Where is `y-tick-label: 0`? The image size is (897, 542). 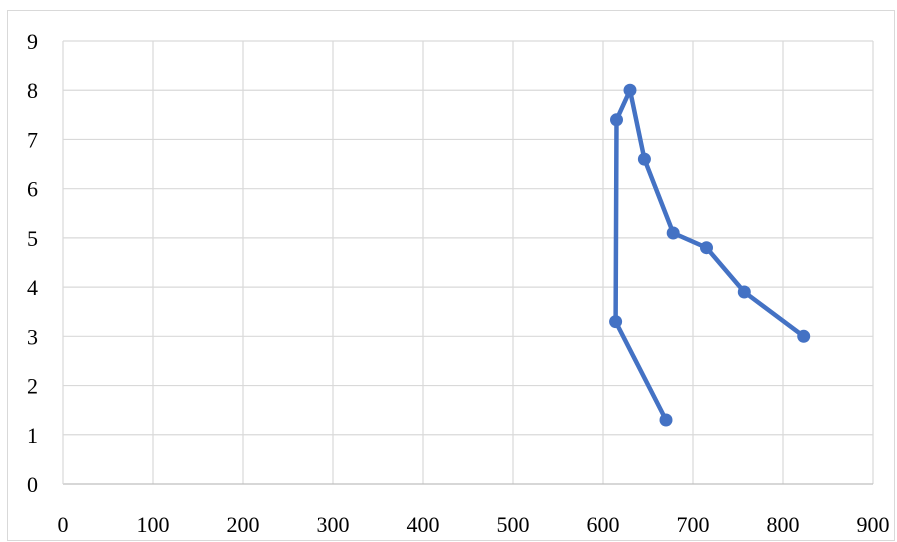
y-tick-label: 0 is located at coordinates (32, 484).